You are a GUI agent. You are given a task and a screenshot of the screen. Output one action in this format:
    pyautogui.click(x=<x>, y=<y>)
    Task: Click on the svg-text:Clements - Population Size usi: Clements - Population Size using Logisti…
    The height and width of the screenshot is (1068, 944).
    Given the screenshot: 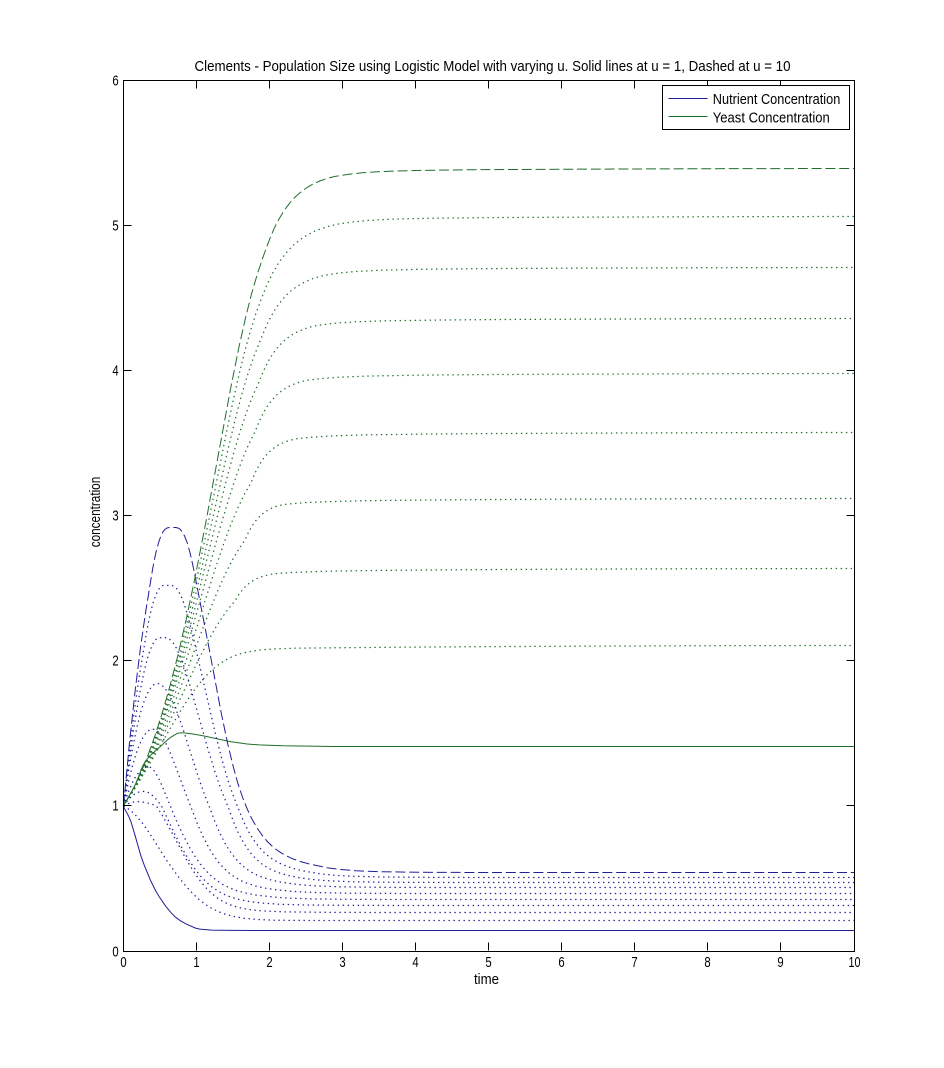 What is the action you would take?
    pyautogui.click(x=493, y=67)
    